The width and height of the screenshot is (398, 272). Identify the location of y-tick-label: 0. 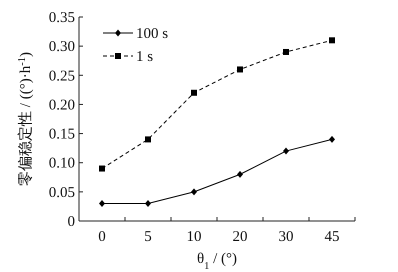
(71, 222).